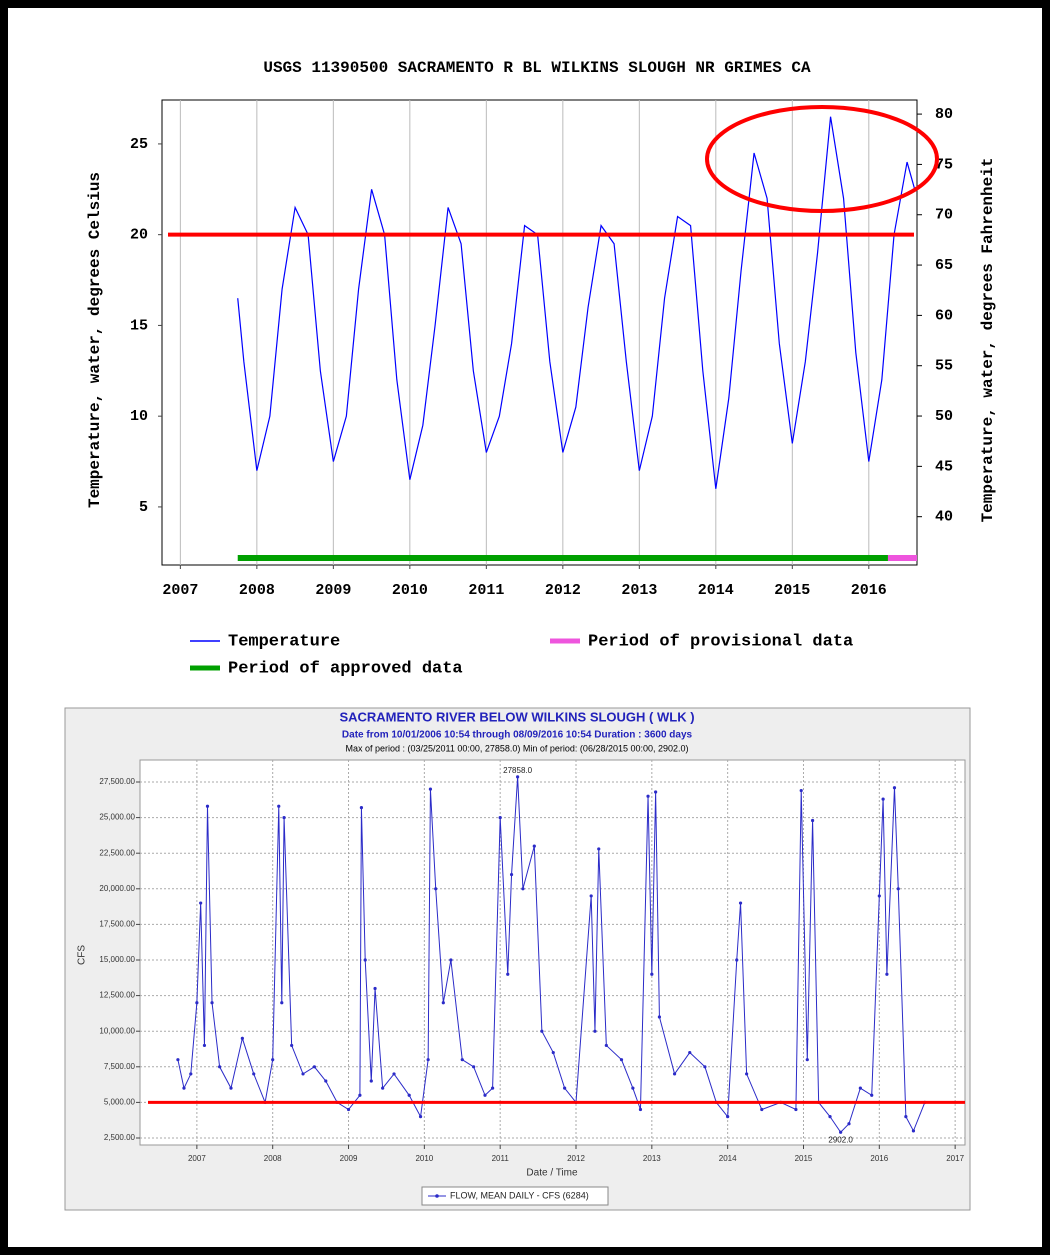 The width and height of the screenshot is (1050, 1255). Describe the element at coordinates (139, 144) in the screenshot. I see `y-tick-label: 25` at that location.